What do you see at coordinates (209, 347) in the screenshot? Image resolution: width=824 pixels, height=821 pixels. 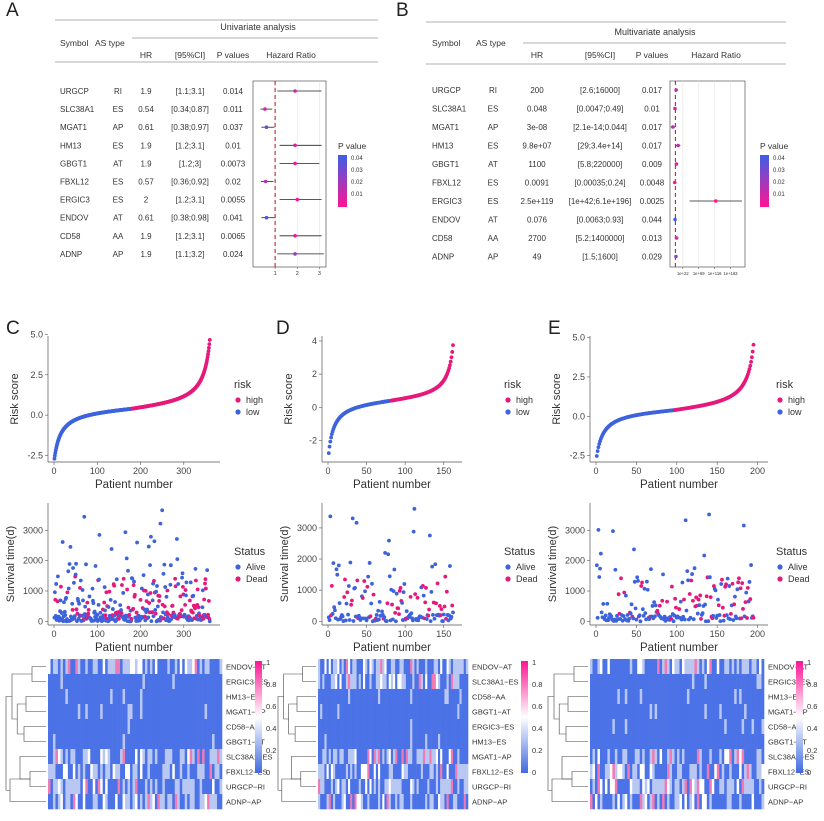 I see `risk-point-high` at bounding box center [209, 347].